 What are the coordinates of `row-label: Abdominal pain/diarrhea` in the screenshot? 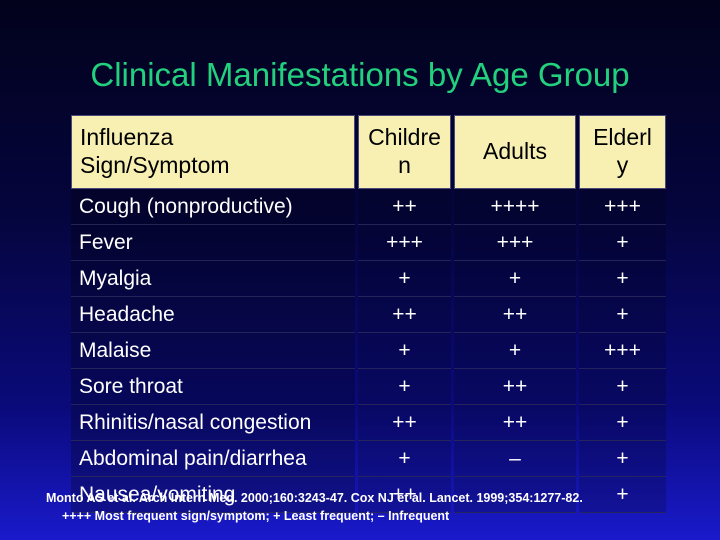 It's located at (213, 459).